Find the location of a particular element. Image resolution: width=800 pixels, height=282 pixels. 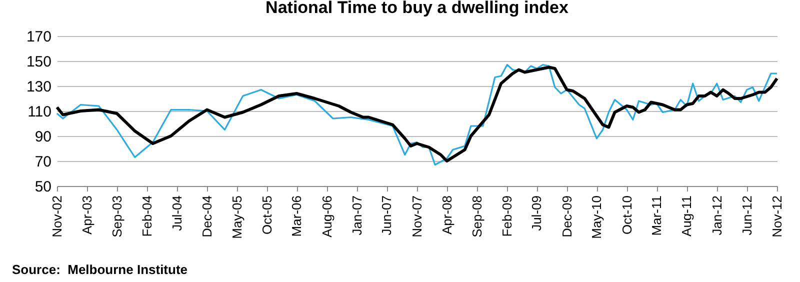

chart-title: National Time to buy a dwelling index is located at coordinates (417, 8).